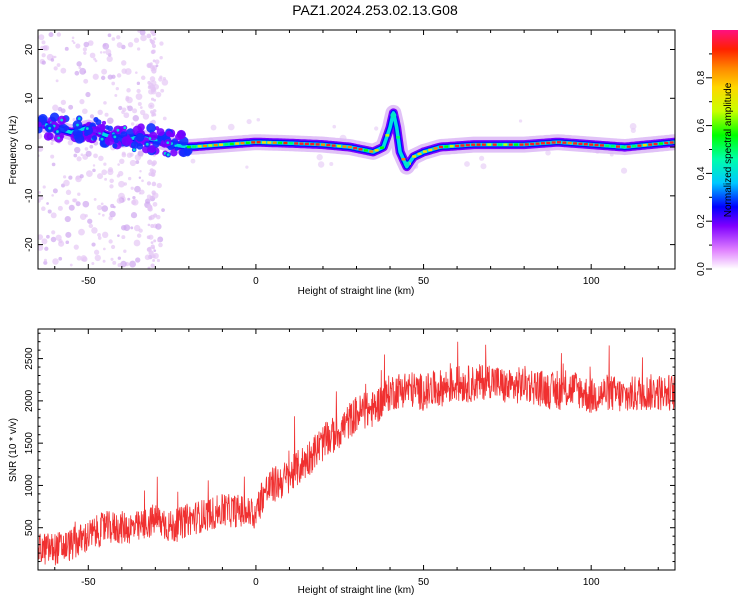  What do you see at coordinates (725, 149) in the screenshot?
I see `colorbar-gradient` at bounding box center [725, 149].